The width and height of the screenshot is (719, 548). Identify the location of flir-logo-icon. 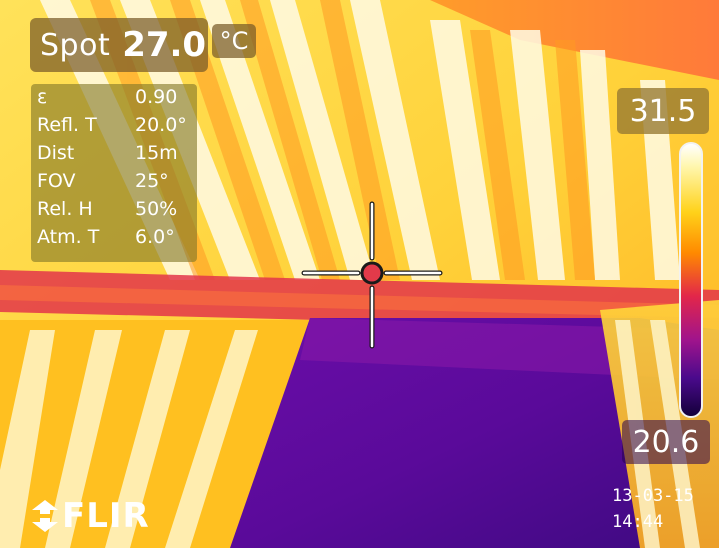
(45, 516).